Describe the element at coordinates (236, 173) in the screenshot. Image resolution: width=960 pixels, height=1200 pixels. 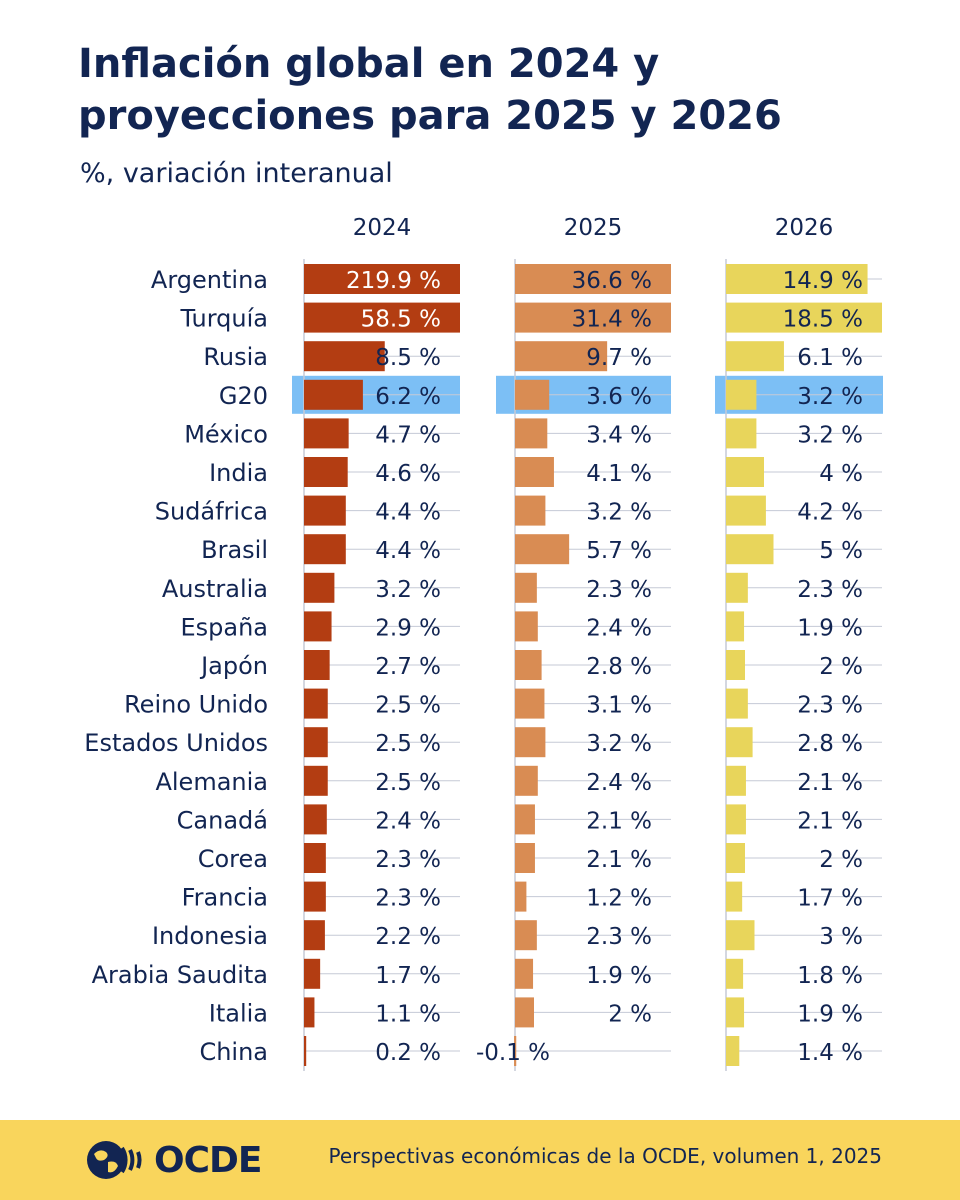
I see `chart-subtitle: %, variación interanual` at that location.